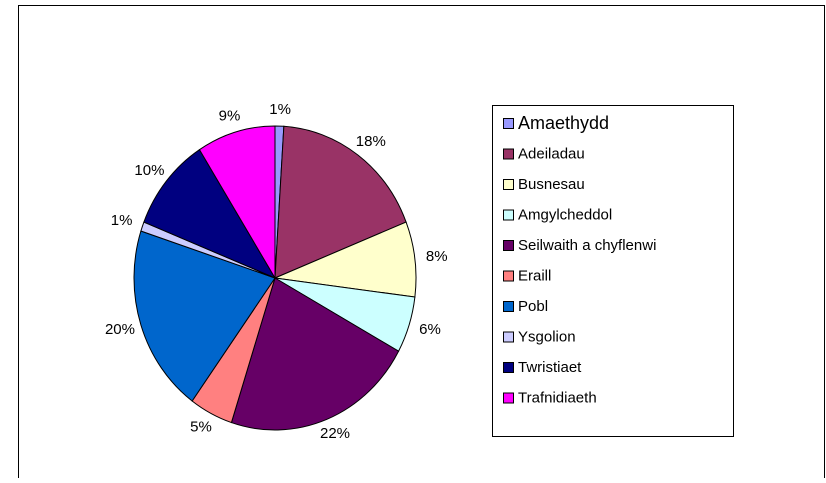 Image resolution: width=826 pixels, height=483 pixels. What do you see at coordinates (563, 123) in the screenshot?
I see `legend-label: Amaethydd` at bounding box center [563, 123].